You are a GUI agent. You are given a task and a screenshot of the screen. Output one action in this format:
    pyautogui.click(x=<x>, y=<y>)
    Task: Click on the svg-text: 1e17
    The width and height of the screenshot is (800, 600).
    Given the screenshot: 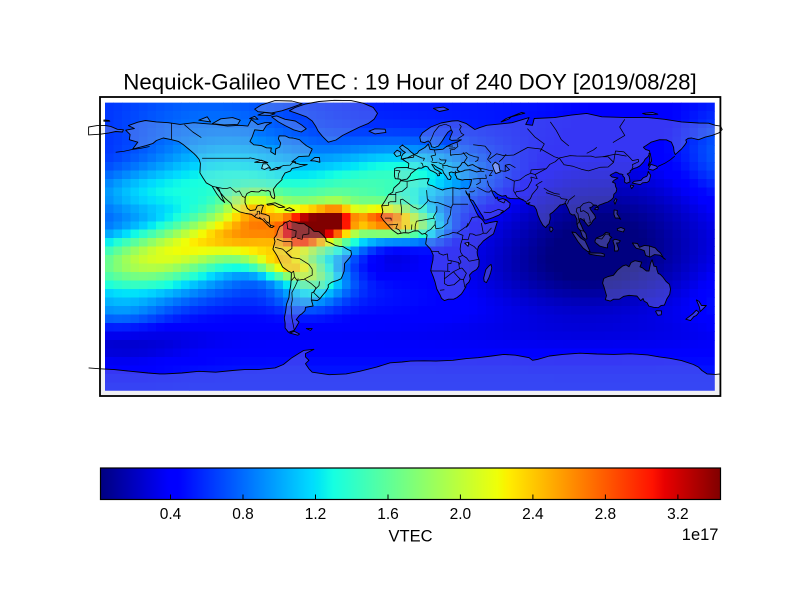 What is the action you would take?
    pyautogui.click(x=700, y=535)
    